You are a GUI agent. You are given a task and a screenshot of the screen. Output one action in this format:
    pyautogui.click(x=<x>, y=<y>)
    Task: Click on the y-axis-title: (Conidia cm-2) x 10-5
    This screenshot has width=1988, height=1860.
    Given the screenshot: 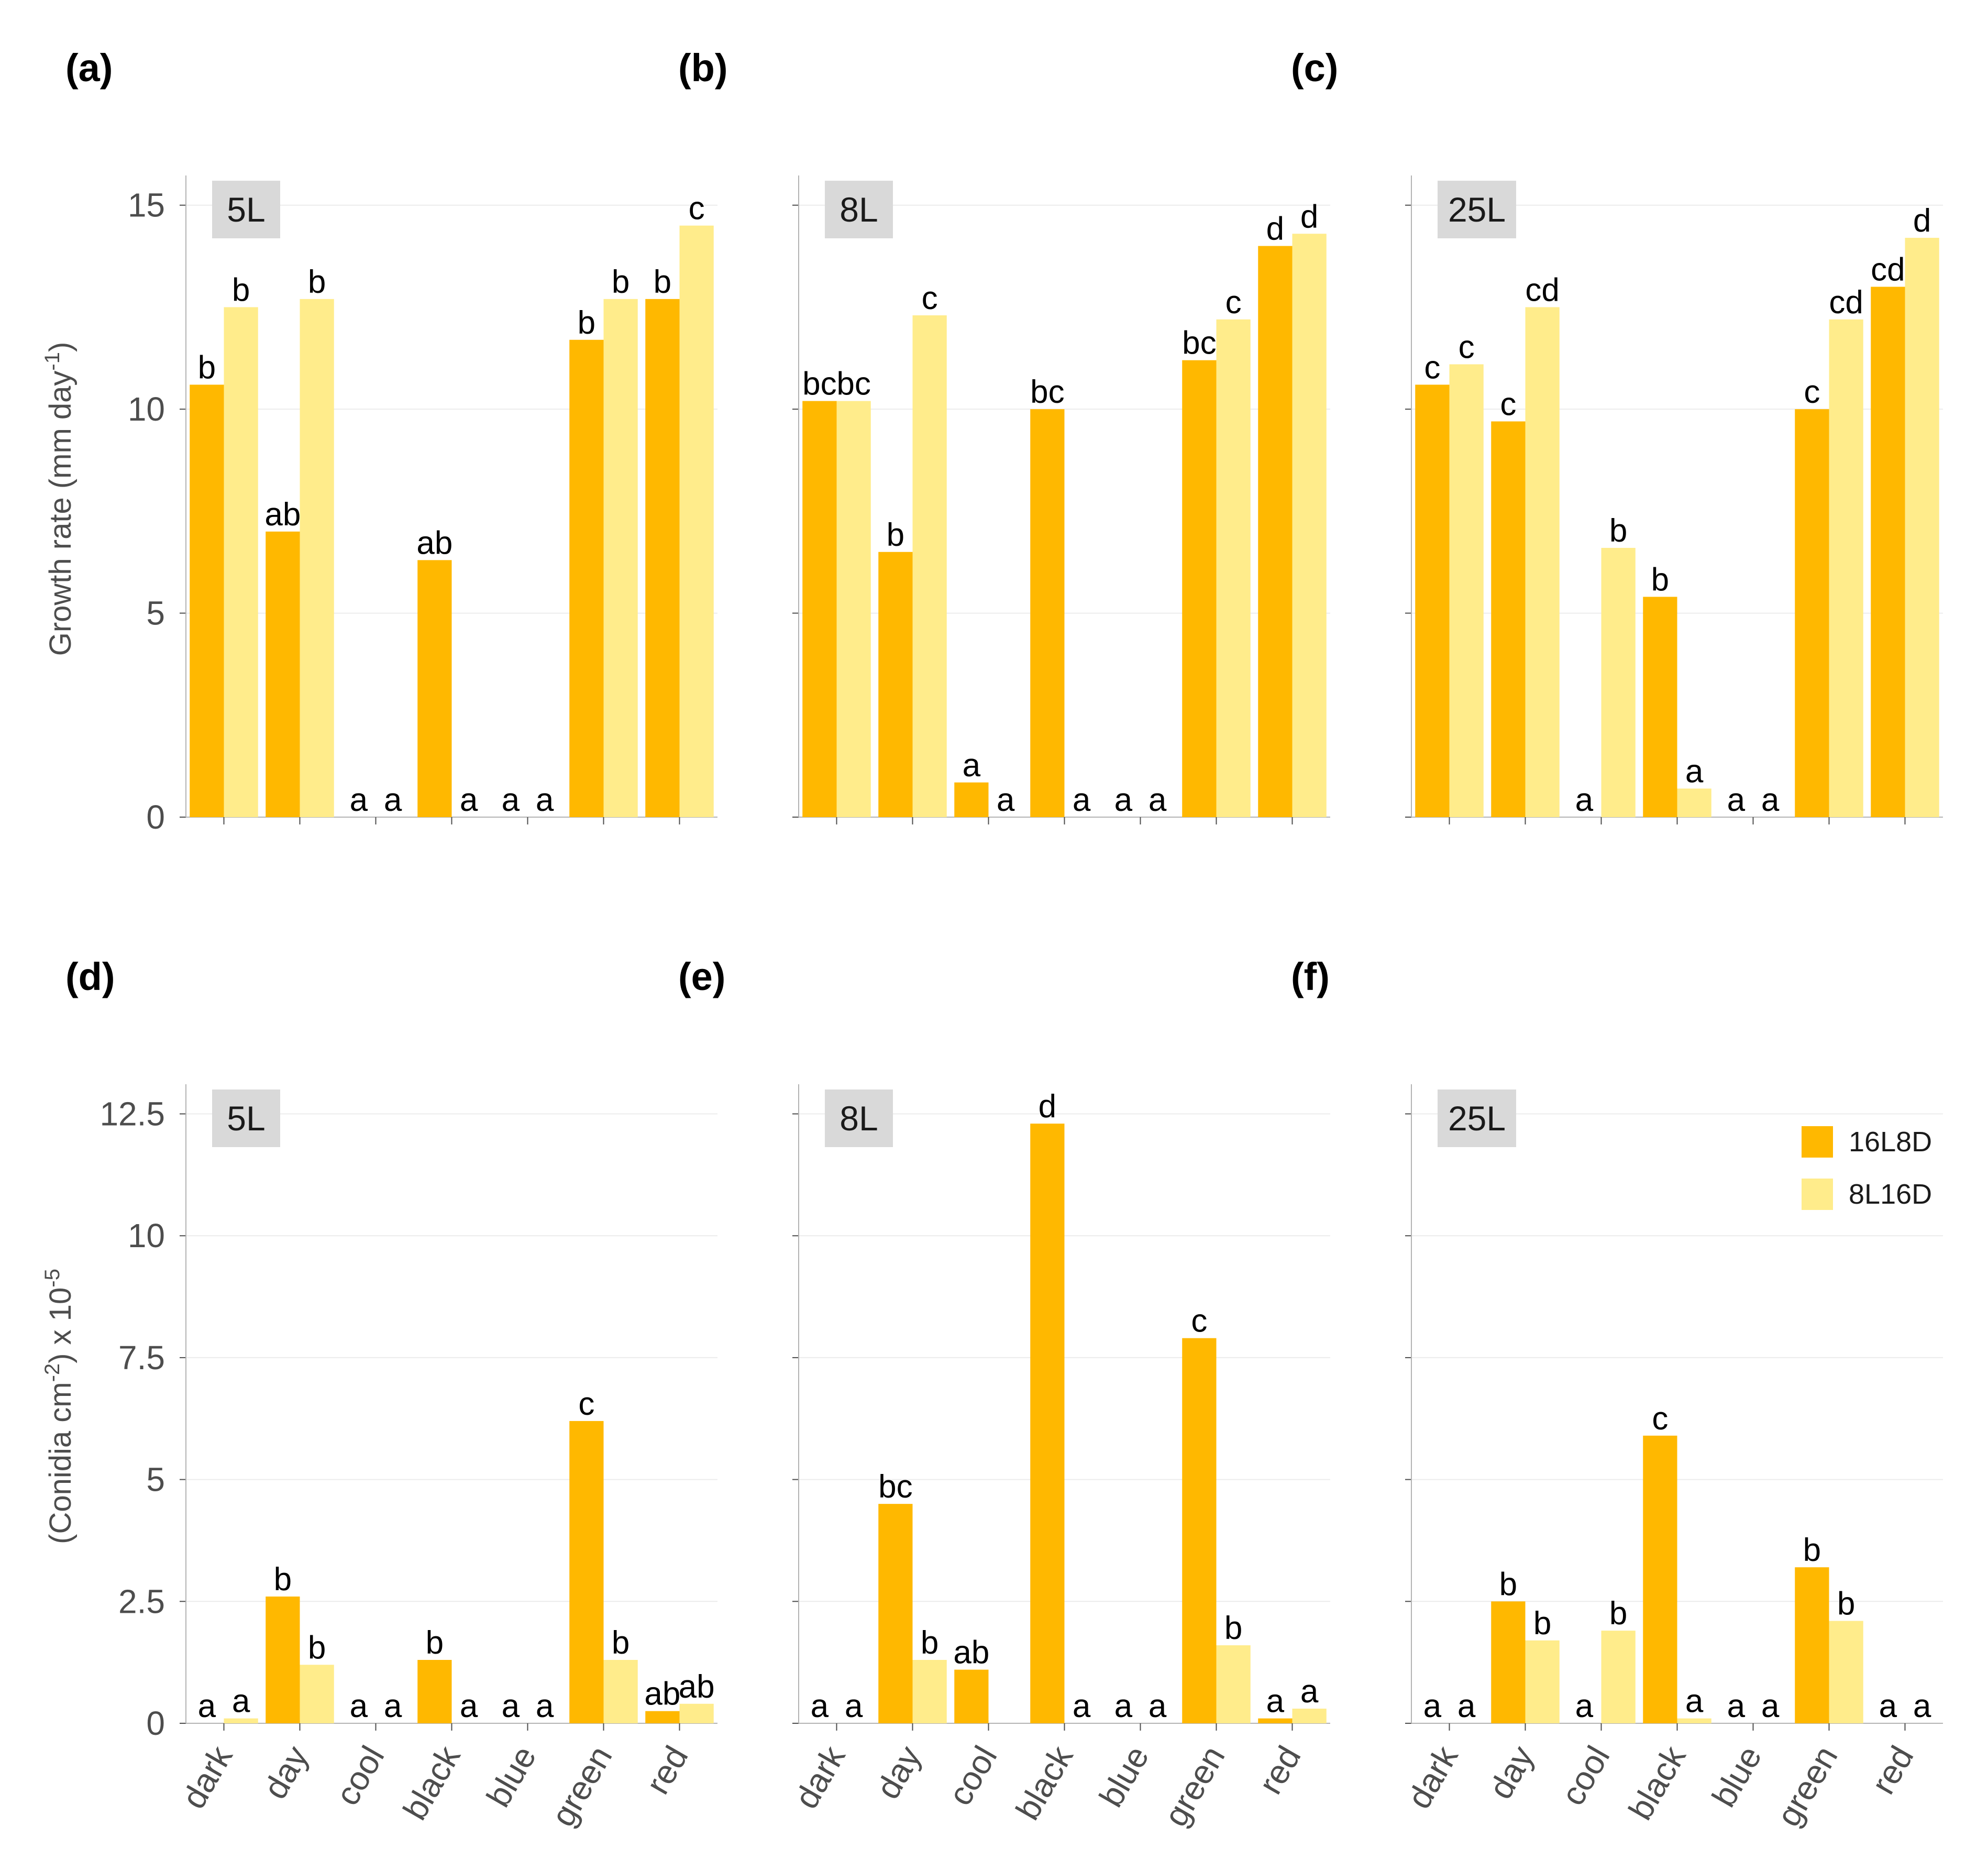 What is the action you would take?
    pyautogui.click(x=60, y=1407)
    